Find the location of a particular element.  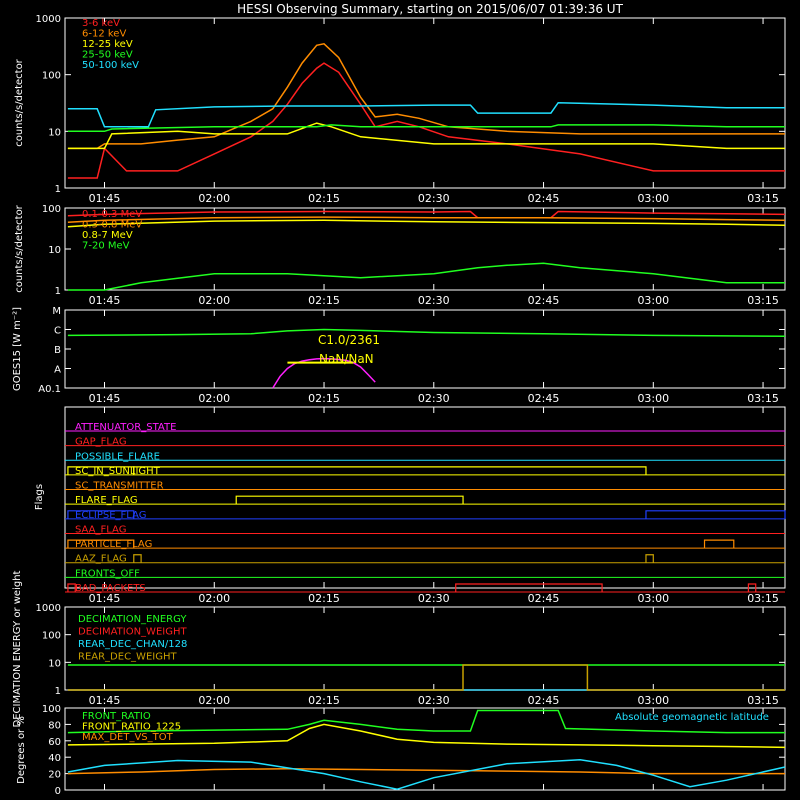

legend-entry: DECIMATION_WEIGHT is located at coordinates (132, 632).